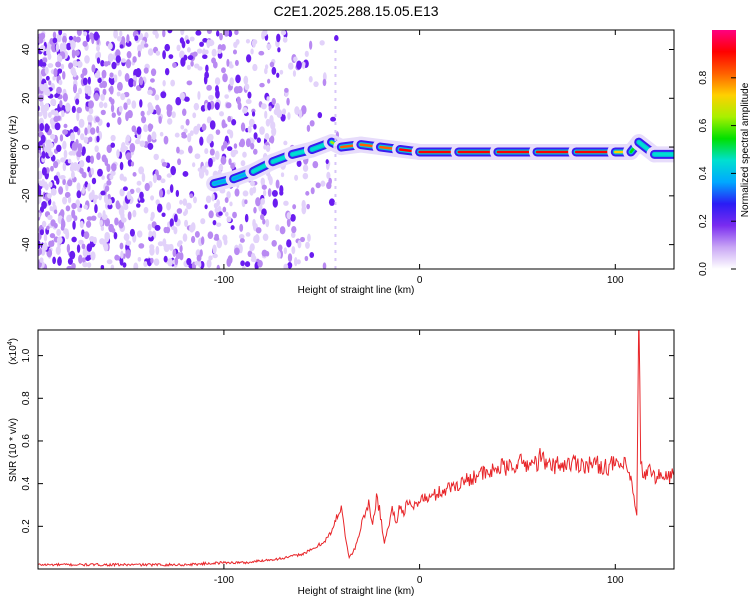 This screenshot has width=750, height=600. What do you see at coordinates (26, 441) in the screenshot?
I see `y-tick-label: 0.6` at bounding box center [26, 441].